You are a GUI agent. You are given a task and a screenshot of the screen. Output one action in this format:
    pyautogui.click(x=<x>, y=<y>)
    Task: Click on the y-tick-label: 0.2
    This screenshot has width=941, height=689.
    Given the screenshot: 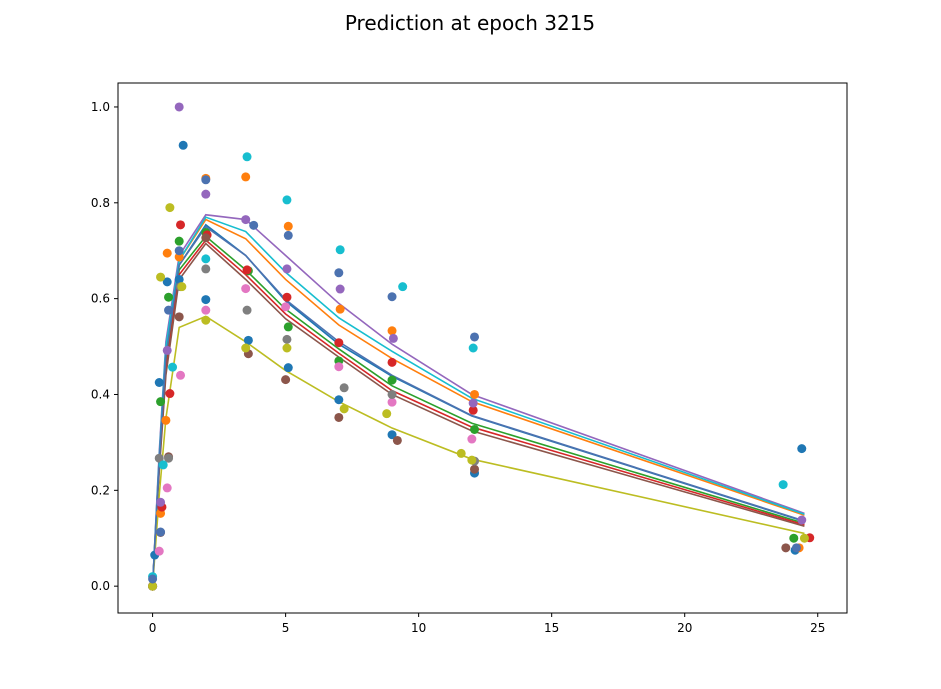 What is the action you would take?
    pyautogui.click(x=100, y=490)
    